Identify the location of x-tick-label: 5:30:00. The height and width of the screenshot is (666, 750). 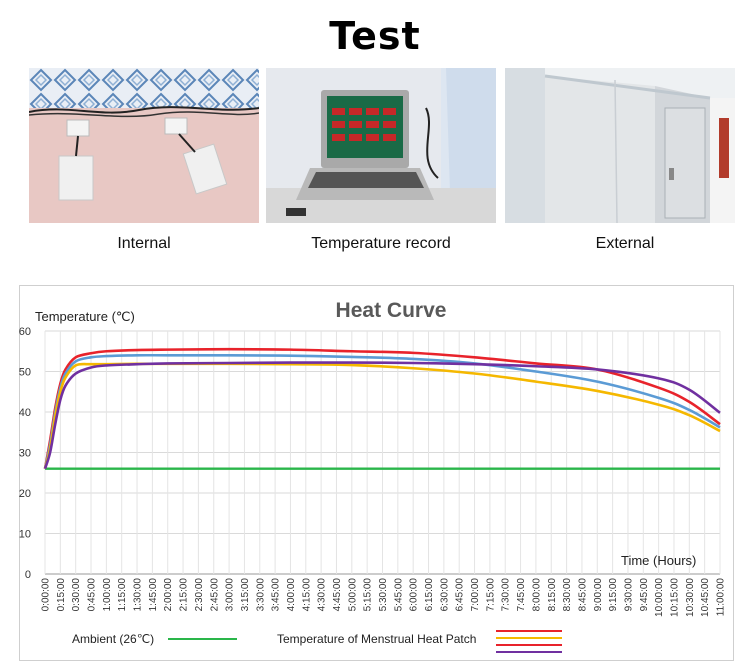
(383, 595).